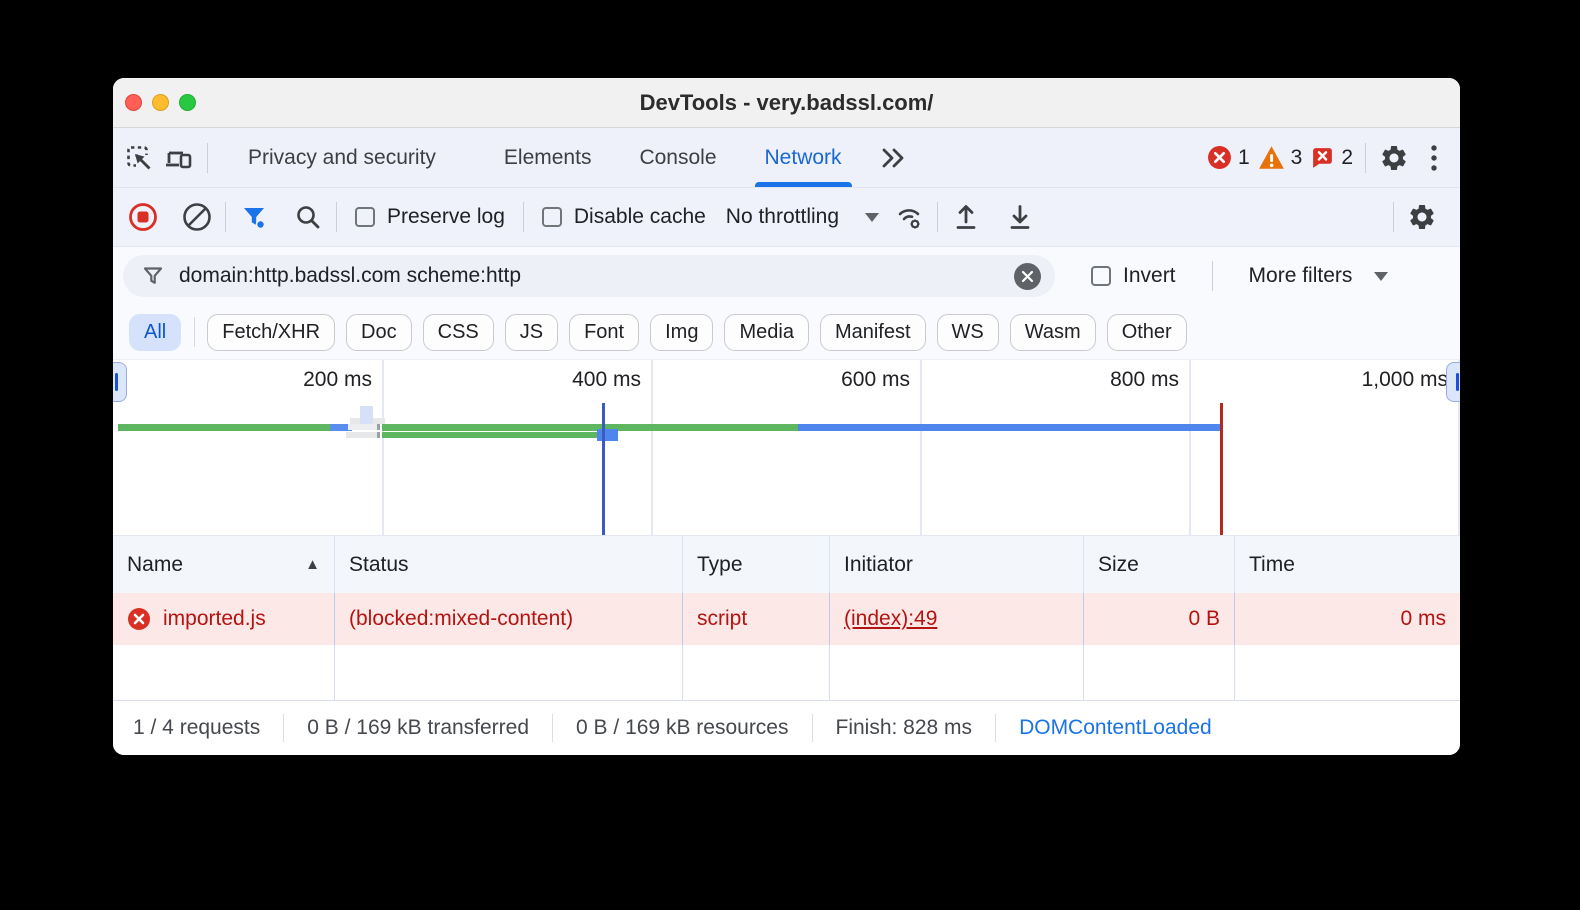  What do you see at coordinates (604, 332) in the screenshot?
I see `chip-font: Font` at bounding box center [604, 332].